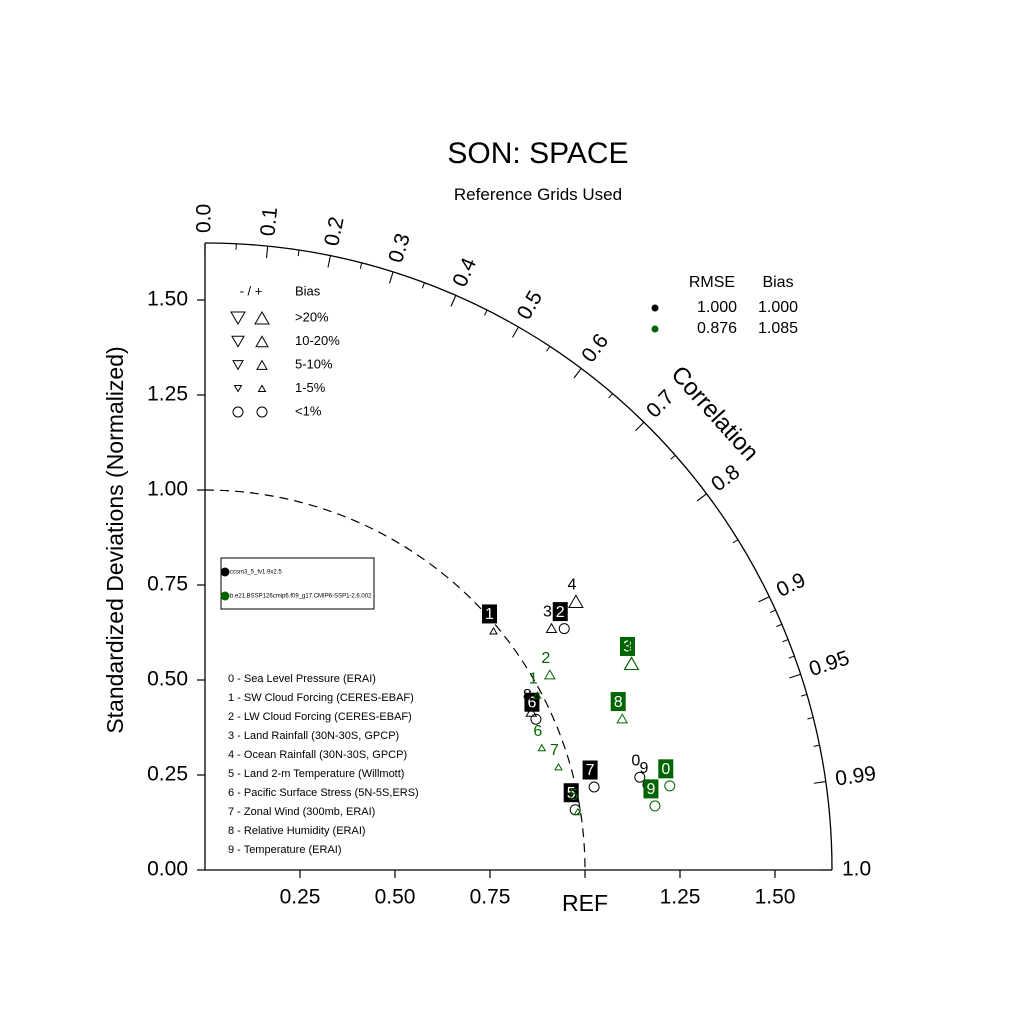 Image resolution: width=1024 pixels, height=1029 pixels. What do you see at coordinates (538, 194) in the screenshot?
I see `chart-subtitle: Reference Grids Used` at bounding box center [538, 194].